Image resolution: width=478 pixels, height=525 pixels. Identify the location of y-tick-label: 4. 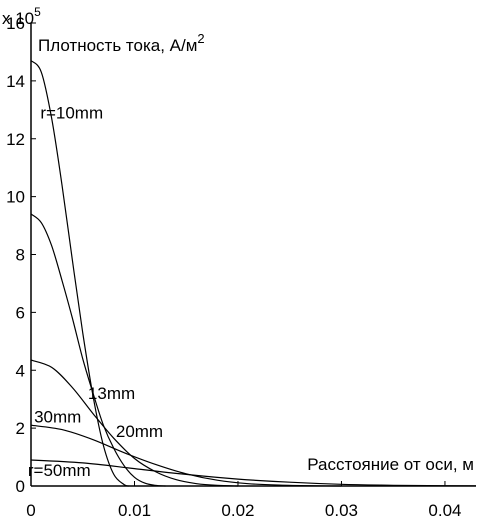
(20, 370).